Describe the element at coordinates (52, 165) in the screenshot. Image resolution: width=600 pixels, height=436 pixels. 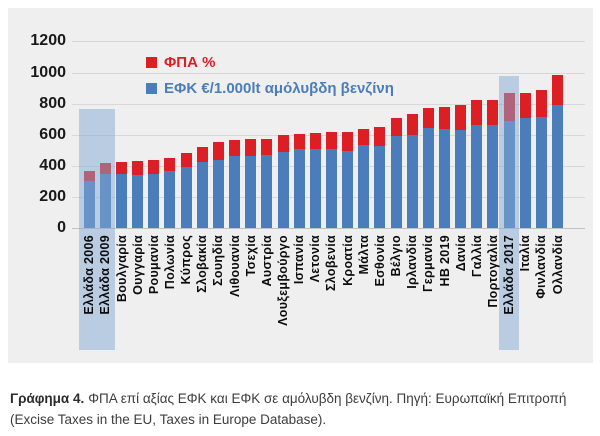
I see `y-tick-label: 400` at that location.